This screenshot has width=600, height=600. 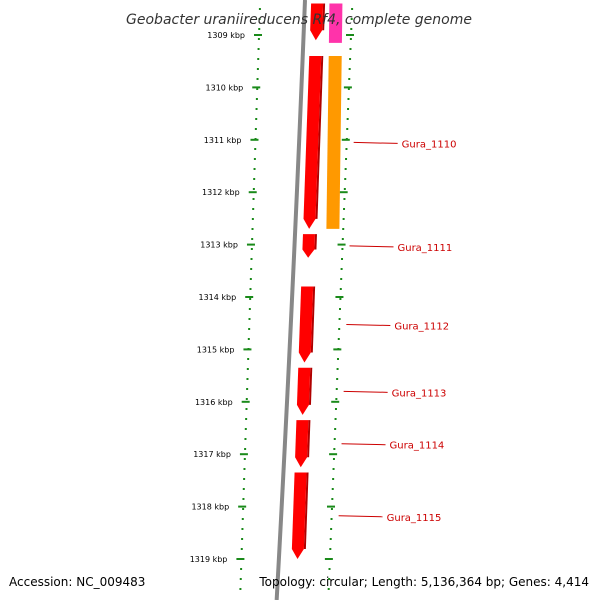 I want to click on gene-label: Gura_1115, so click(x=414, y=518).